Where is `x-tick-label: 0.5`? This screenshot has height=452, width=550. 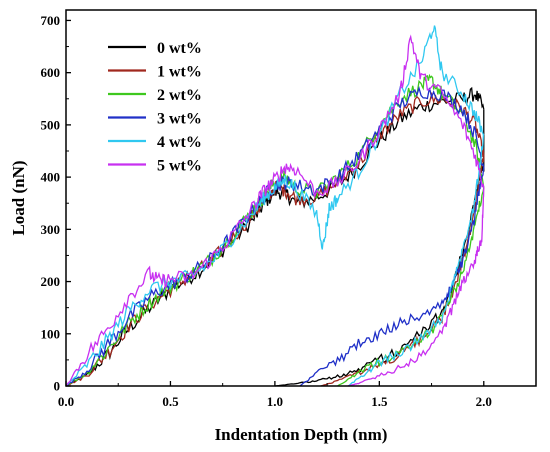 x-tick-label: 0.5 is located at coordinates (170, 401).